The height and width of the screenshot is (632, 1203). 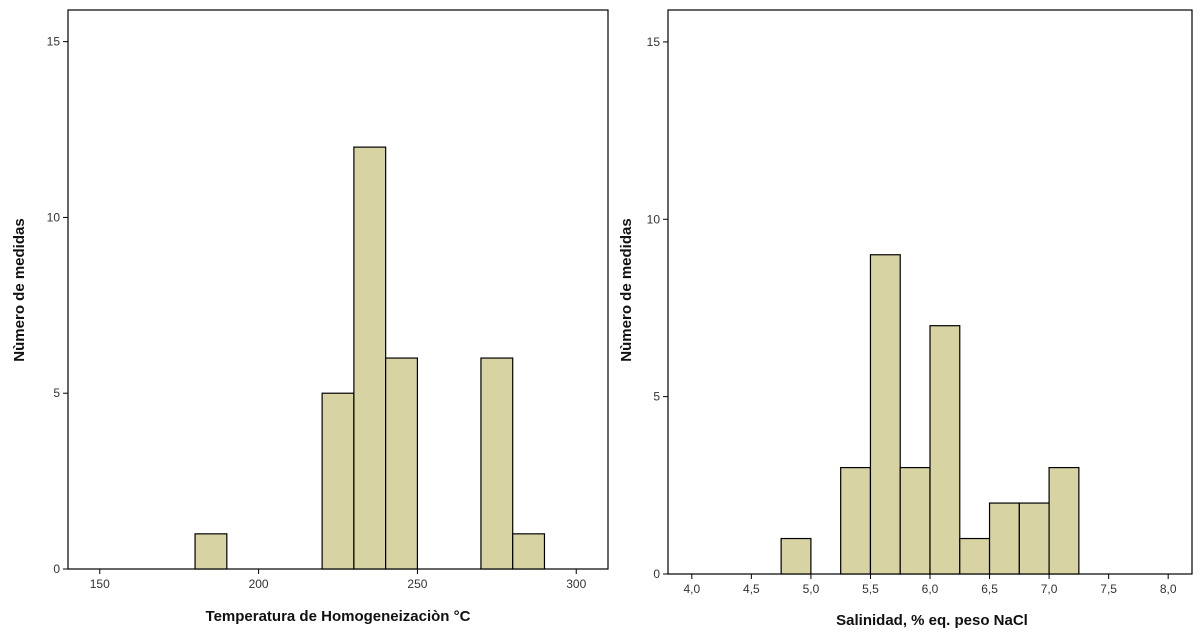 I want to click on salinity-x-tick-label: 6,0, so click(x=930, y=589).